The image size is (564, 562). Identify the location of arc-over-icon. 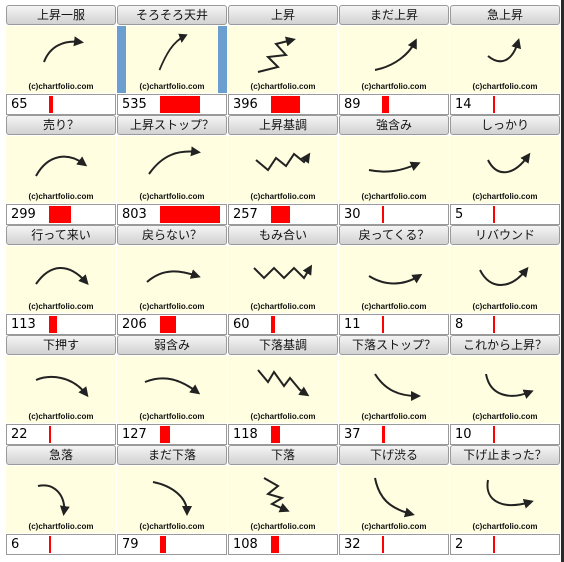
(61, 166).